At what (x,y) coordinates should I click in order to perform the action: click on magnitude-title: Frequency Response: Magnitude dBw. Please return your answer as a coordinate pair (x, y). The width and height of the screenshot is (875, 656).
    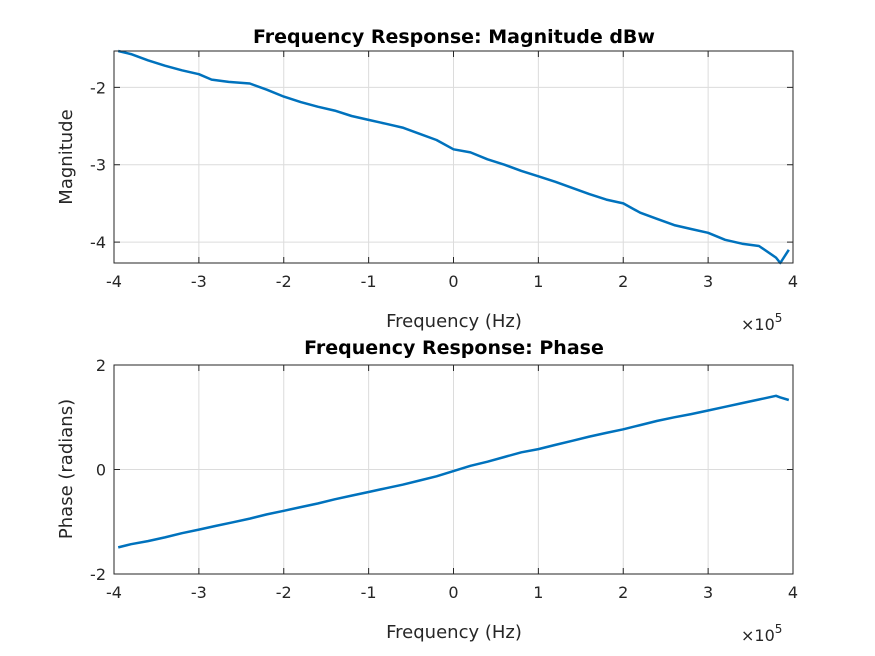
    Looking at the image, I should click on (454, 37).